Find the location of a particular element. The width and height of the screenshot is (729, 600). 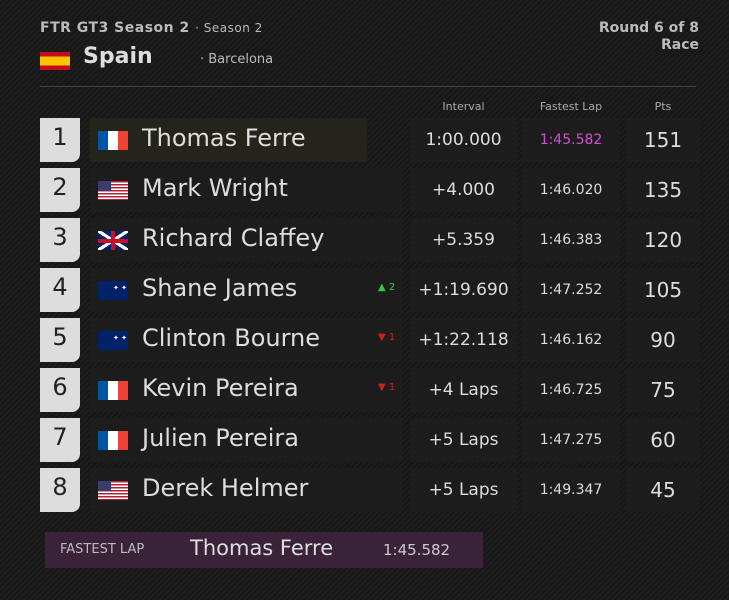

header-pts: Pts is located at coordinates (663, 106).